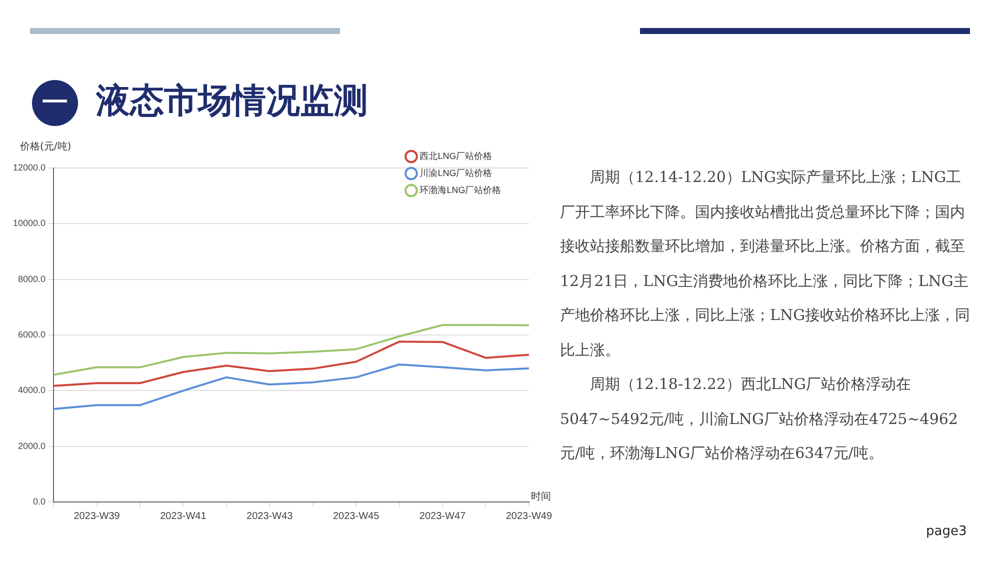 Image resolution: width=1000 pixels, height=562 pixels. I want to click on y-tick-label: 8000.0, so click(32, 279).